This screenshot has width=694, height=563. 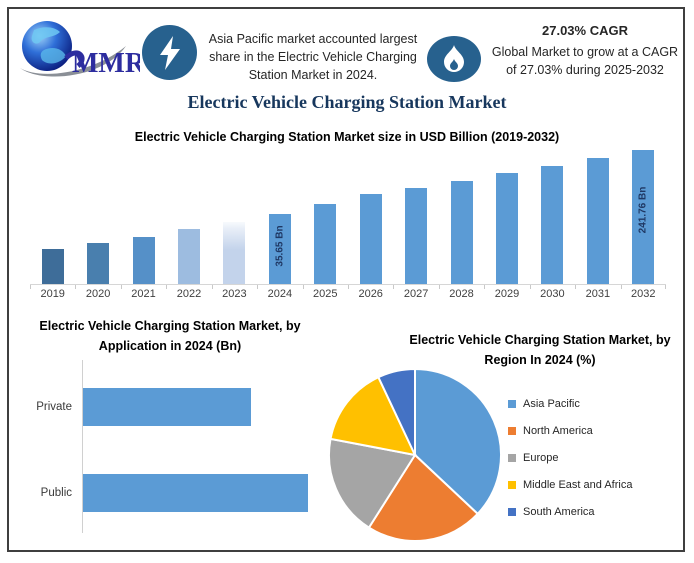 I want to click on legend-item-europe: Europe, so click(x=570, y=457).